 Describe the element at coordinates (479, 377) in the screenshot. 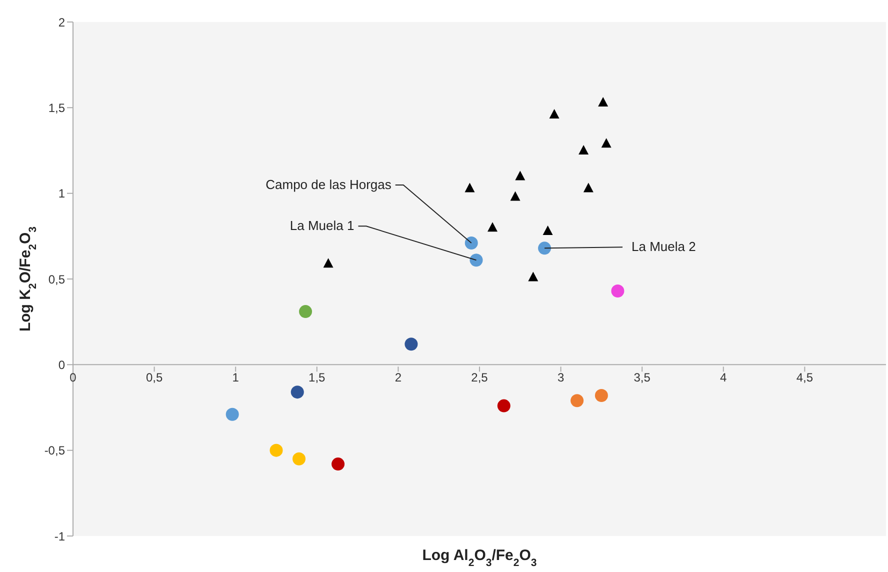

I see `x-tick-label: 2,5` at that location.